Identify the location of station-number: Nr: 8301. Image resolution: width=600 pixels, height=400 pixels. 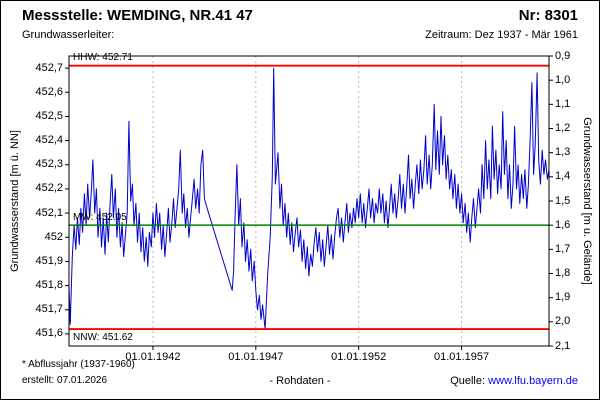
(548, 15).